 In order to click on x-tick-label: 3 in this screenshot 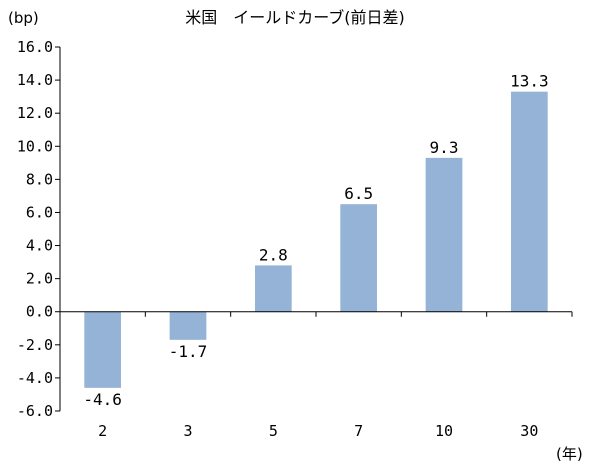, I will do `click(187, 431)`.